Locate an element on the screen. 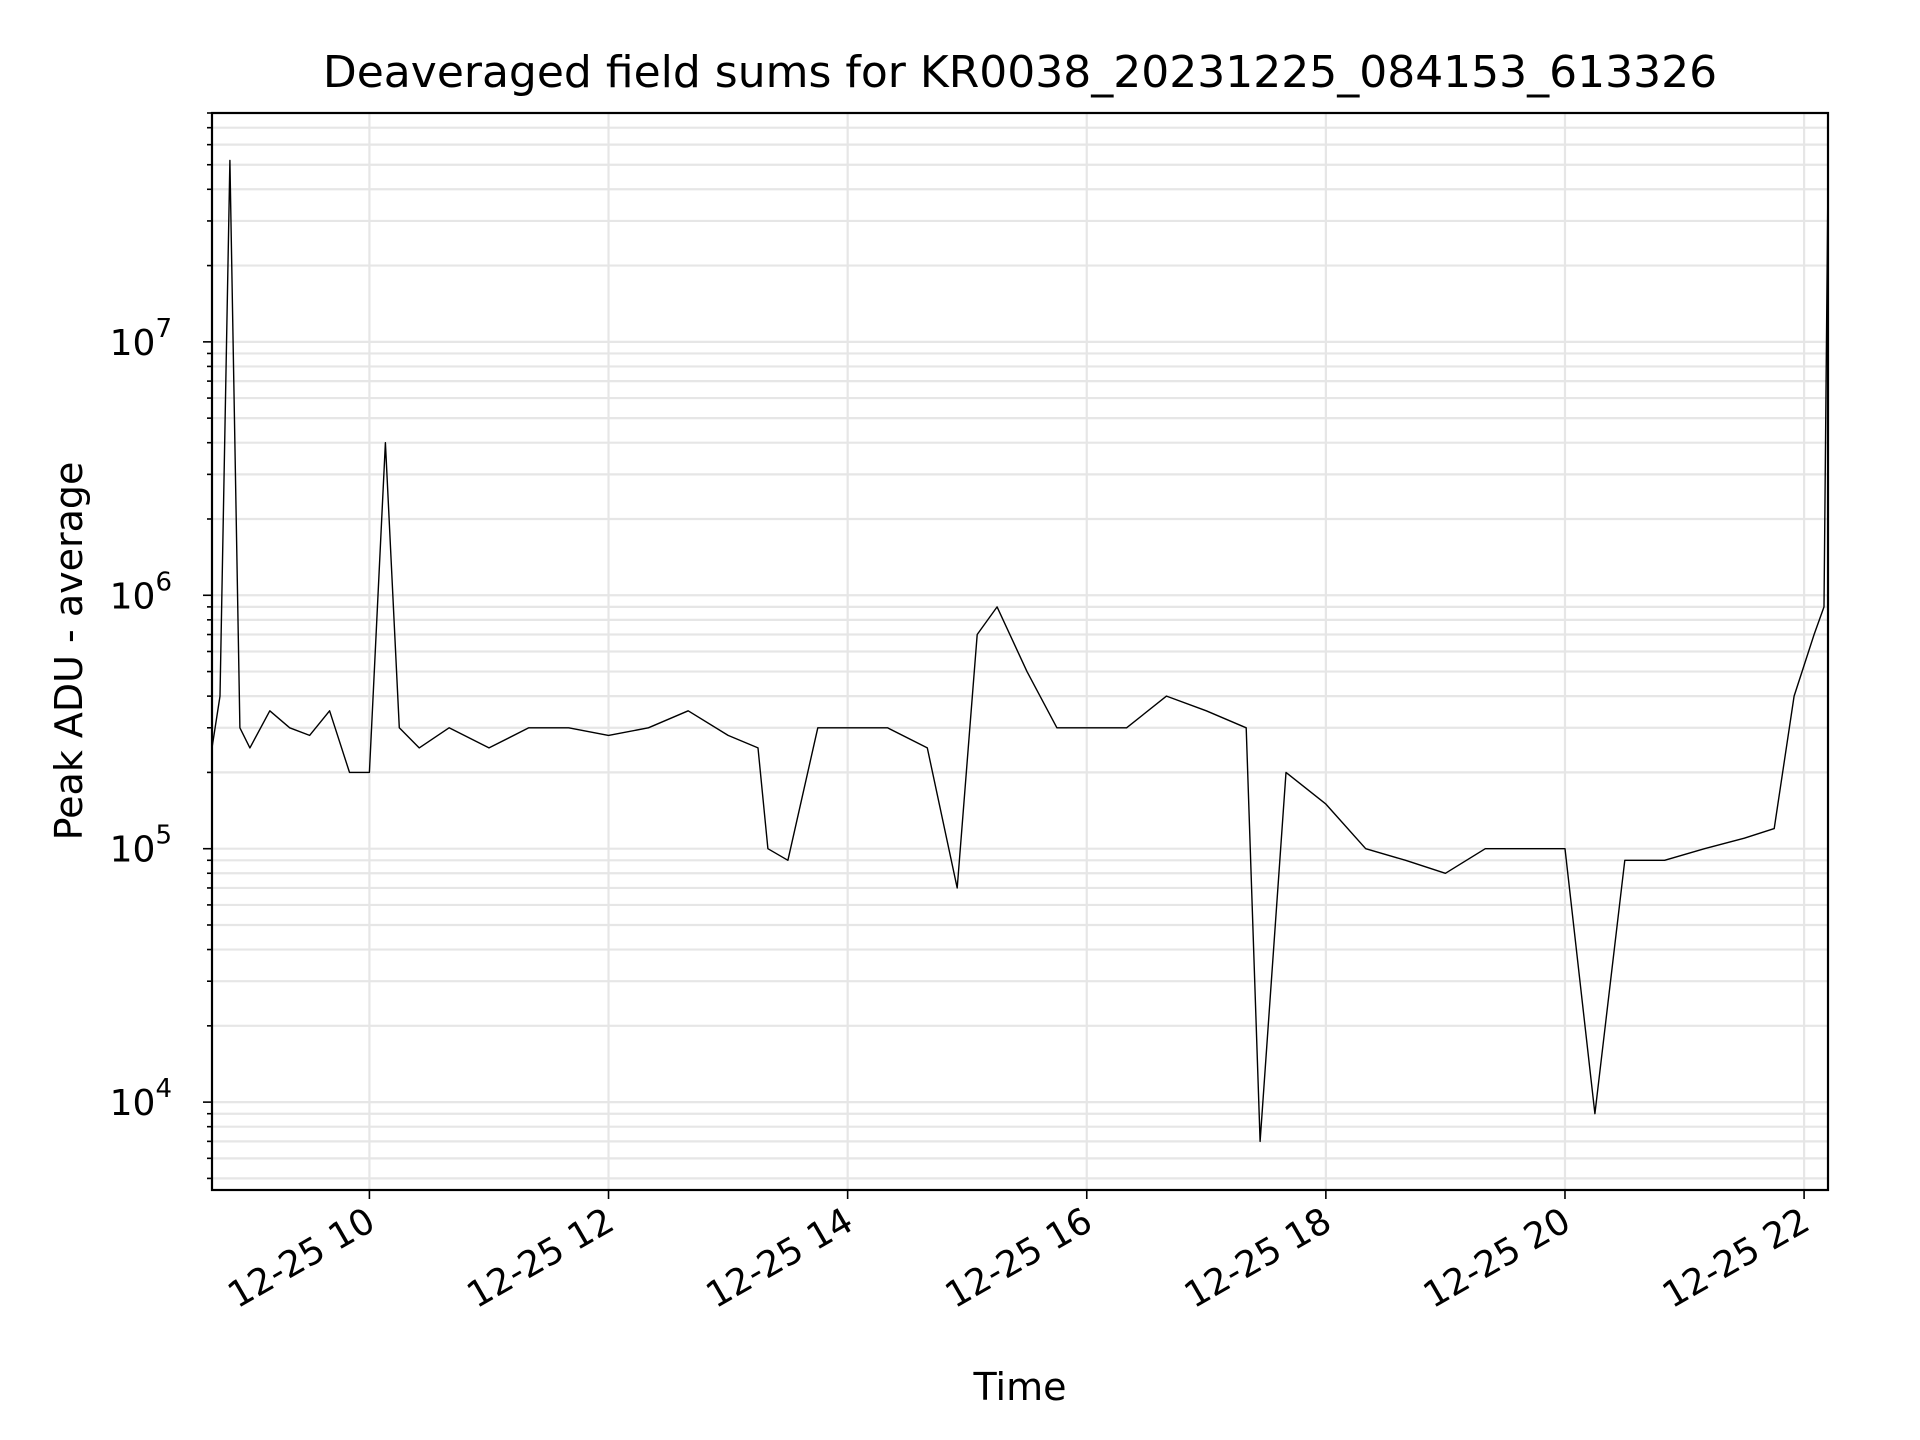 The height and width of the screenshot is (1440, 1920). x-axis-label: Time is located at coordinates (1020, 1387).